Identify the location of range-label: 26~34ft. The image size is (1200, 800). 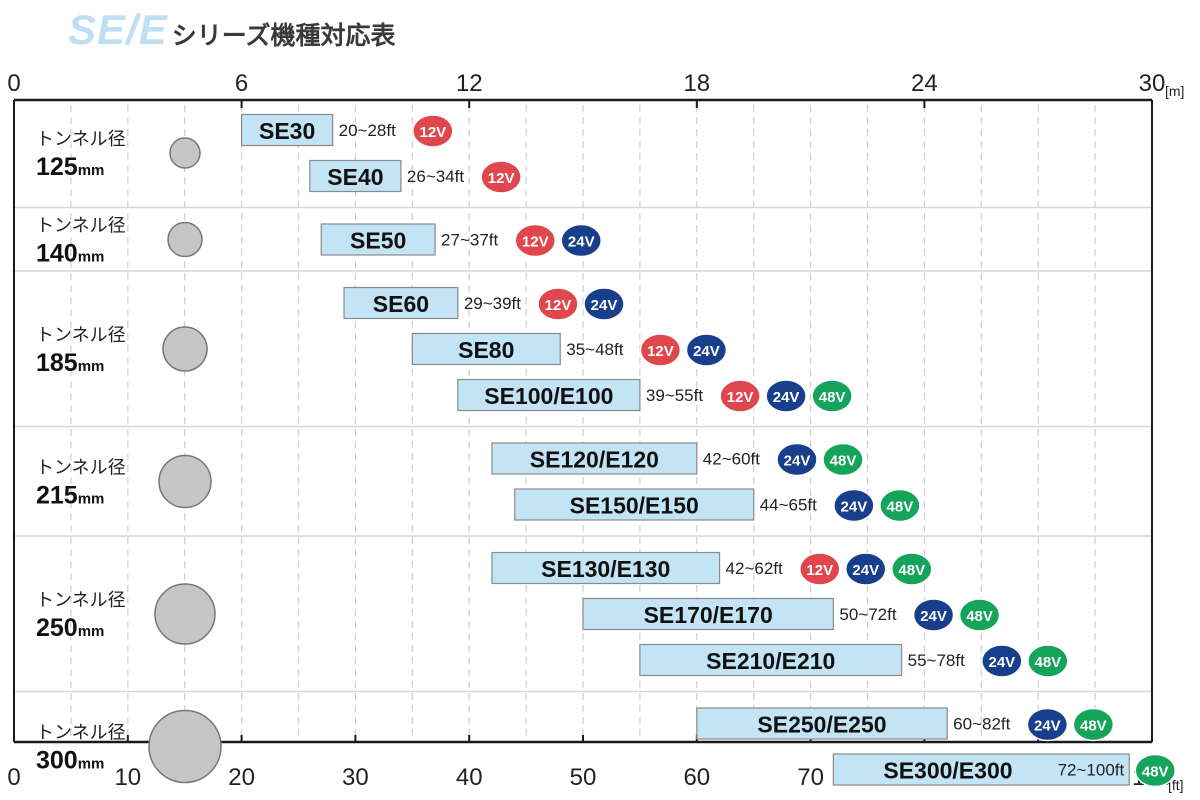
(435, 176).